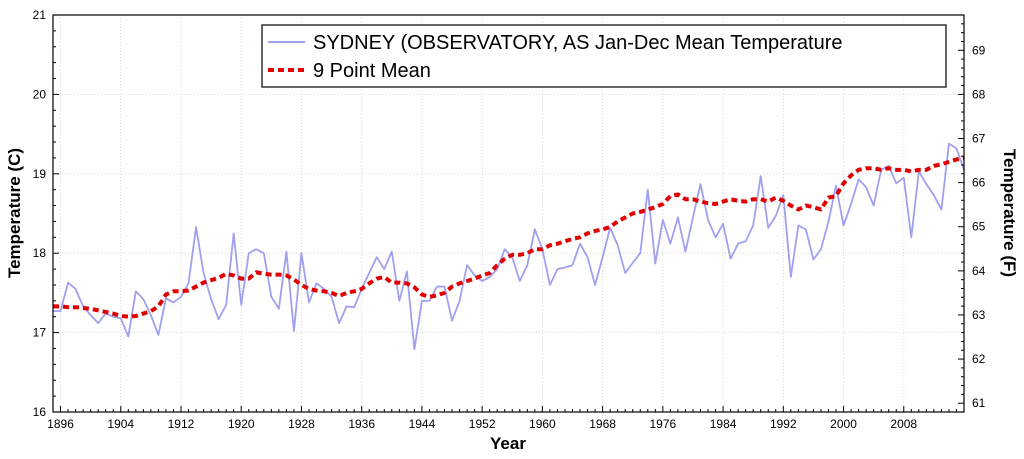 The image size is (1024, 459). Describe the element at coordinates (979, 315) in the screenshot. I see `y-right-tick-label: 63` at that location.